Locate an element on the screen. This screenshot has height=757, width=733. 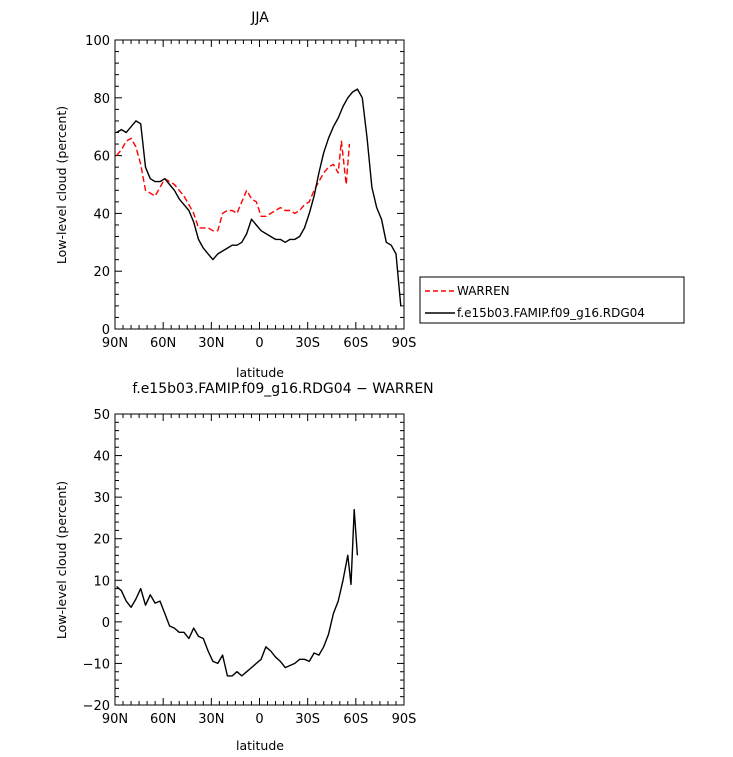
bottom-y-axis-label: Low-level cloud (percent) is located at coordinates (61, 560).